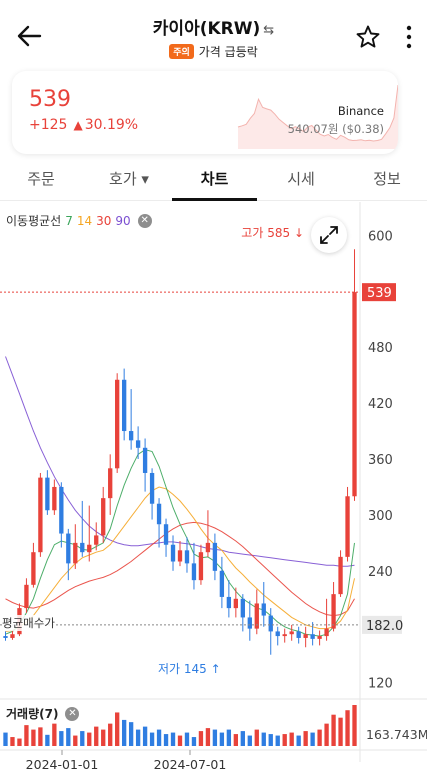 This screenshot has height=779, width=427. What do you see at coordinates (387, 179) in the screenshot?
I see `tab-info: 정보` at bounding box center [387, 179].